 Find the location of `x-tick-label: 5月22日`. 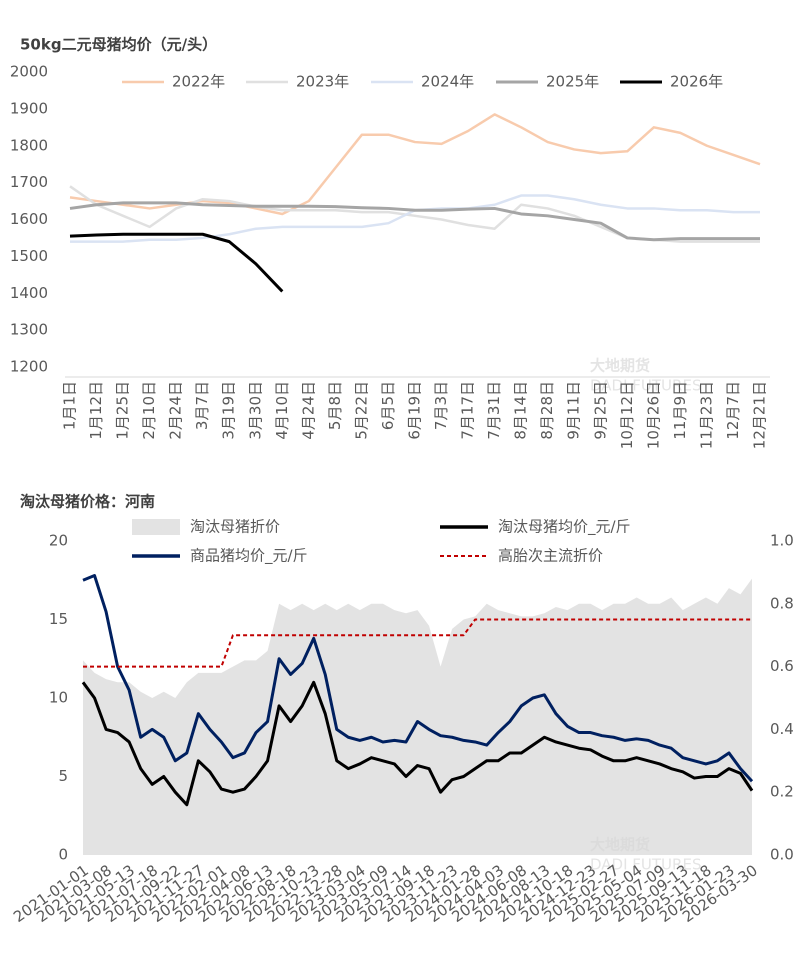

x-tick-label: 5月22日 is located at coordinates (361, 410).